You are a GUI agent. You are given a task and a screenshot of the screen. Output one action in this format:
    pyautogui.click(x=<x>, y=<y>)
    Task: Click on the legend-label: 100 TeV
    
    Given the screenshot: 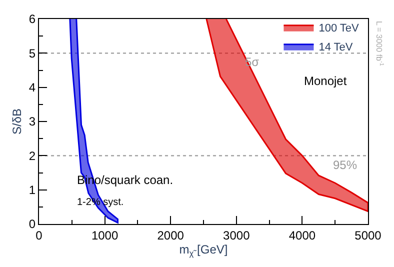 What is the action you would take?
    pyautogui.click(x=339, y=28)
    